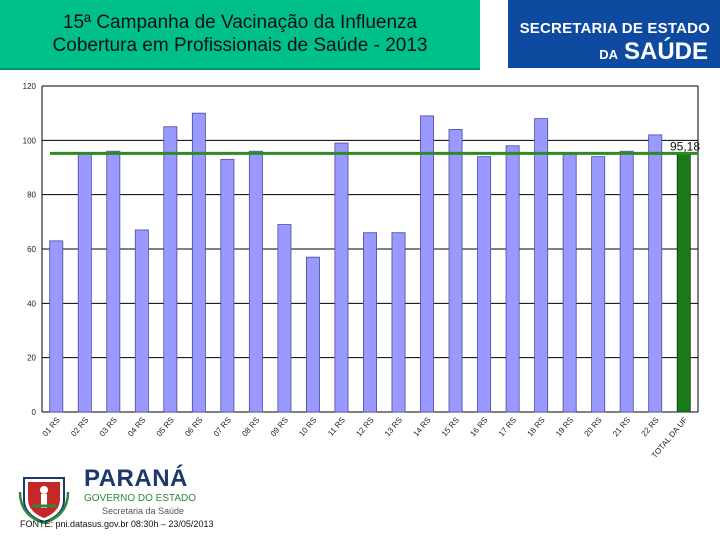 Image resolution: width=720 pixels, height=540 pixels. I want to click on x-tick-label: 17 RS, so click(507, 427).